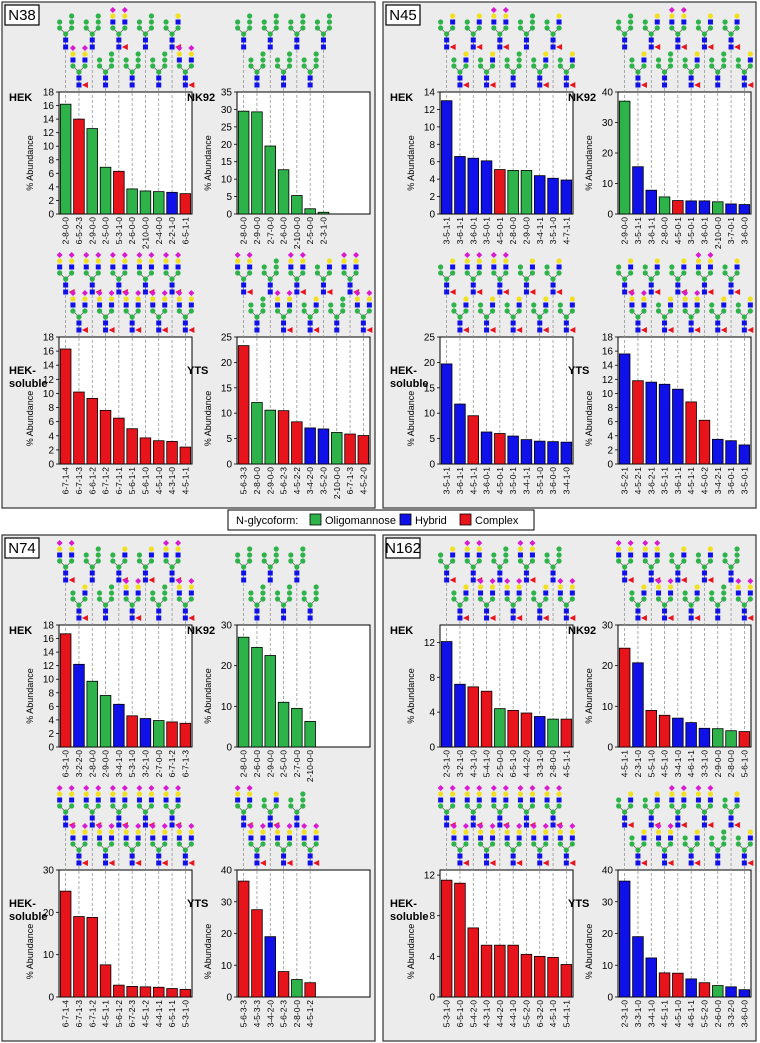 The width and height of the screenshot is (760, 1043). What do you see at coordinates (678, 764) in the screenshot?
I see `x-tick-label: 3-4-1-0` at bounding box center [678, 764].